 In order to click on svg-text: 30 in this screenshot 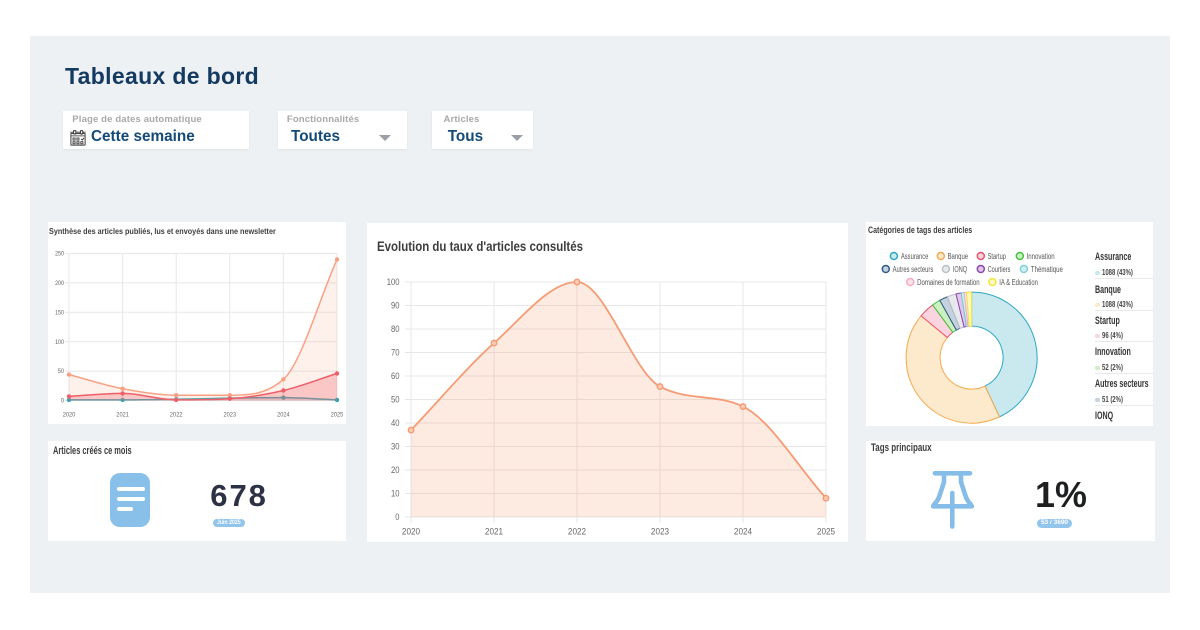, I will do `click(395, 447)`.